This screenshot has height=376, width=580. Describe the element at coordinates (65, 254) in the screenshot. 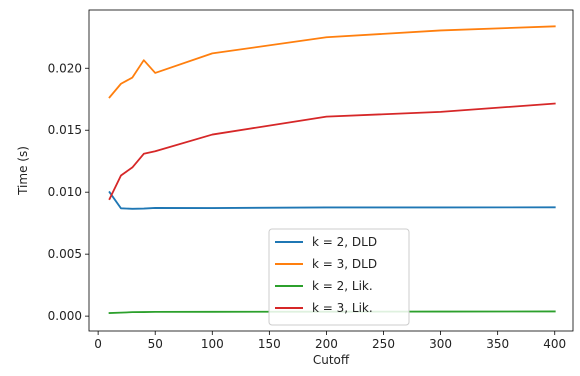

I see `y-tick-label: 0.005` at that location.